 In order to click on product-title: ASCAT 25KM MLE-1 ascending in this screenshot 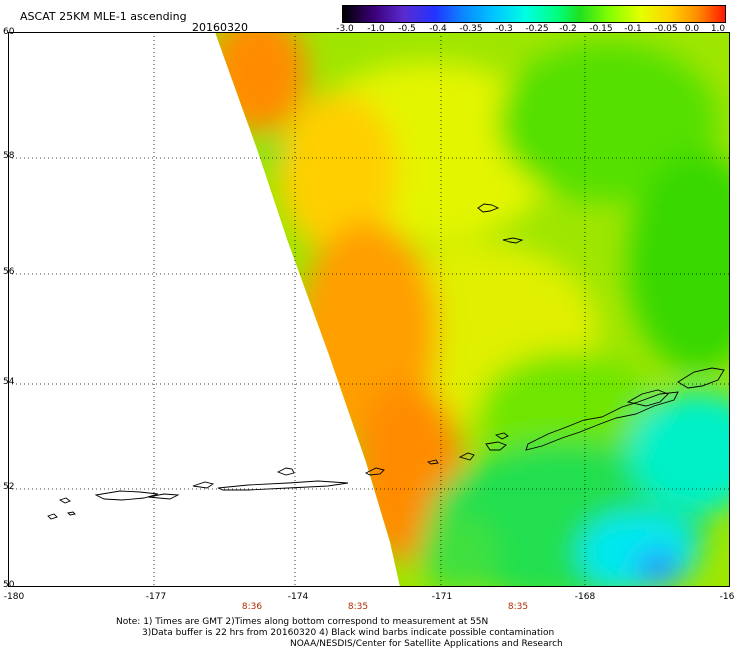, I will do `click(103, 16)`.